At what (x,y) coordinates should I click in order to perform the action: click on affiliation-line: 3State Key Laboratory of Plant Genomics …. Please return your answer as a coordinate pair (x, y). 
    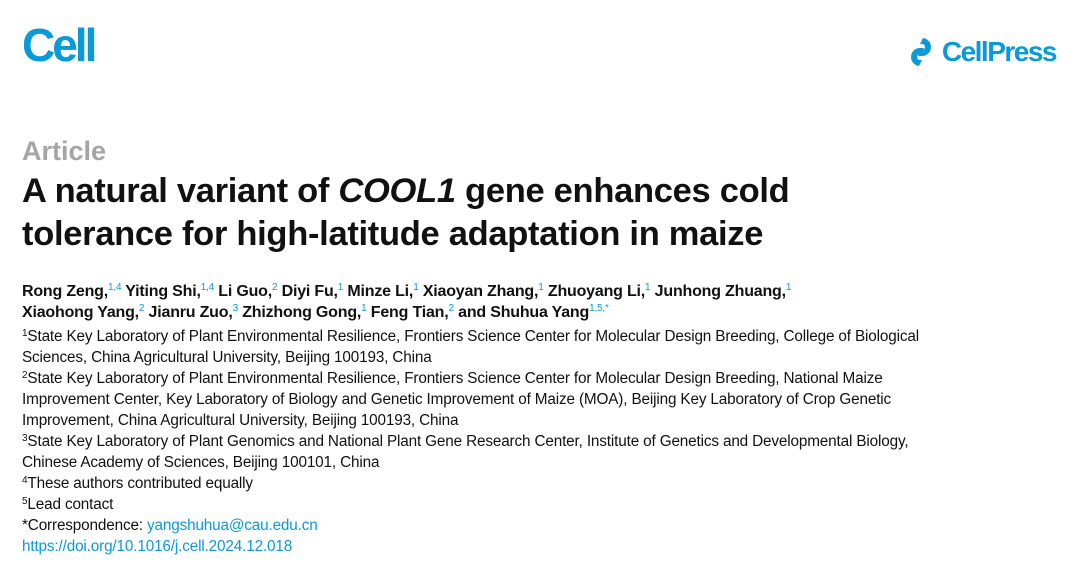
    Looking at the image, I should click on (470, 441).